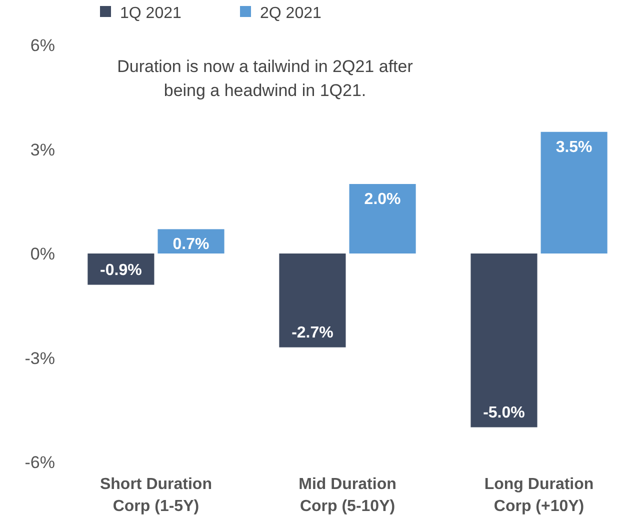  I want to click on y-tick-label: 3%, so click(42, 150).